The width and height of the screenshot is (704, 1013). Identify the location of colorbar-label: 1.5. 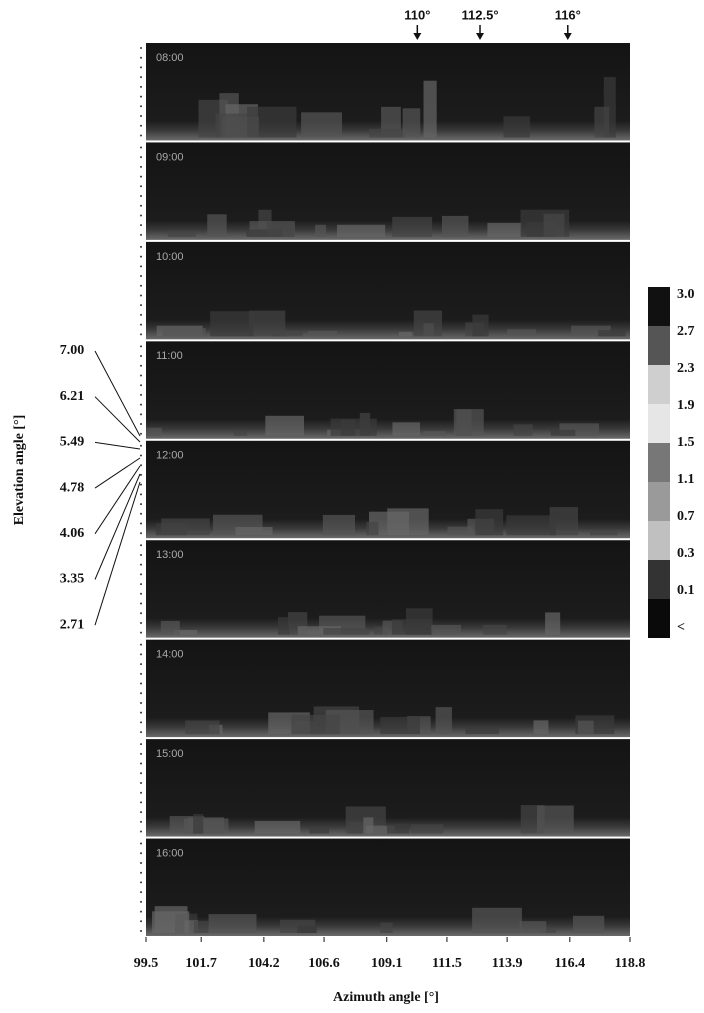
(686, 442).